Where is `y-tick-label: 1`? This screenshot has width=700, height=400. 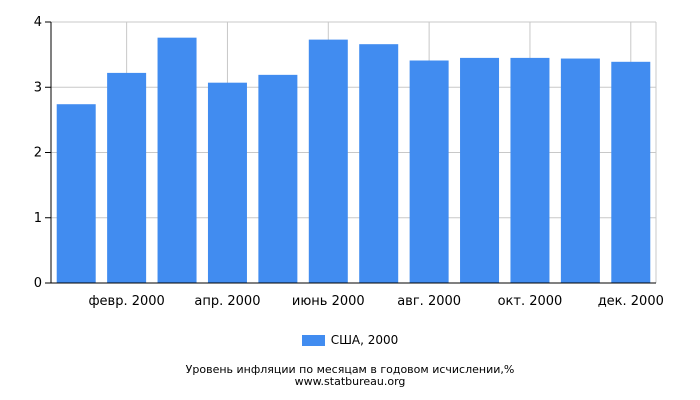
y-tick-label: 1 is located at coordinates (38, 218).